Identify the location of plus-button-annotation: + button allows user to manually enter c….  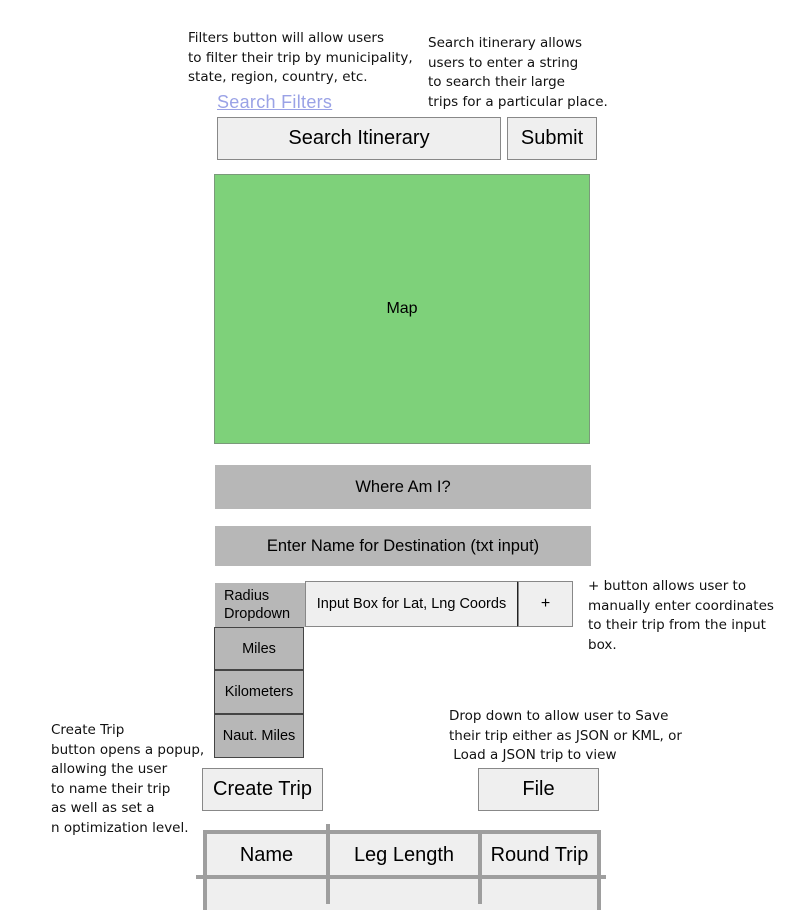
(681, 615).